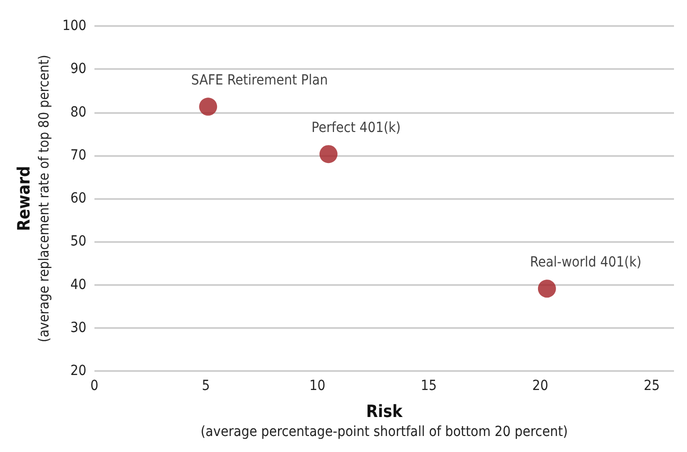 This screenshot has width=687, height=452. Describe the element at coordinates (317, 386) in the screenshot. I see `x-tick-label: 10` at that location.